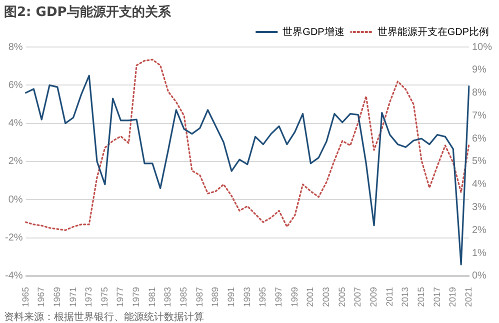 This screenshot has height=323, width=499. I want to click on chart-title: 图2: GDP与能源开支的关系, so click(87, 12).